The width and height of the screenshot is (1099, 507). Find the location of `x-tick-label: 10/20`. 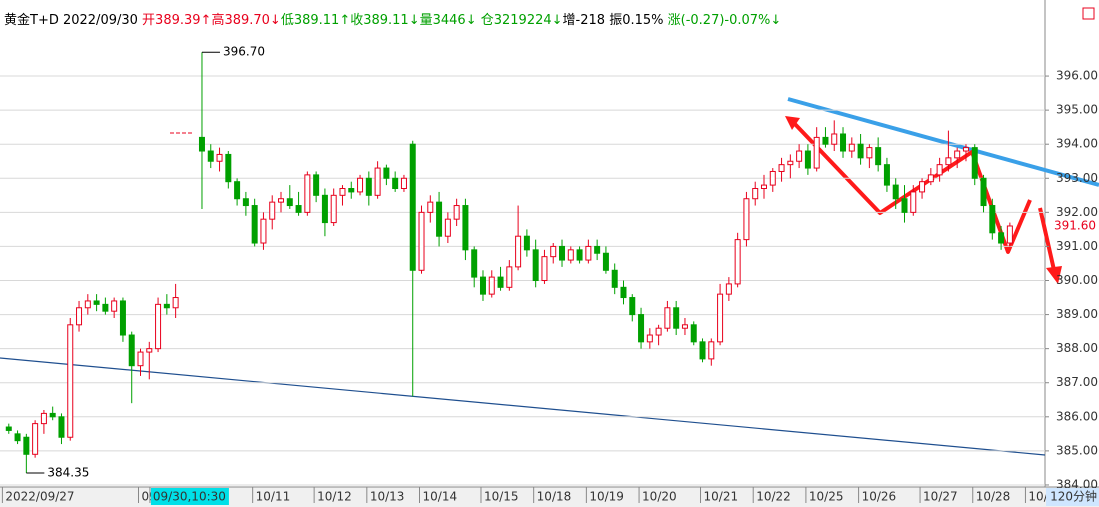

x-tick-label: 10/20 is located at coordinates (659, 497).